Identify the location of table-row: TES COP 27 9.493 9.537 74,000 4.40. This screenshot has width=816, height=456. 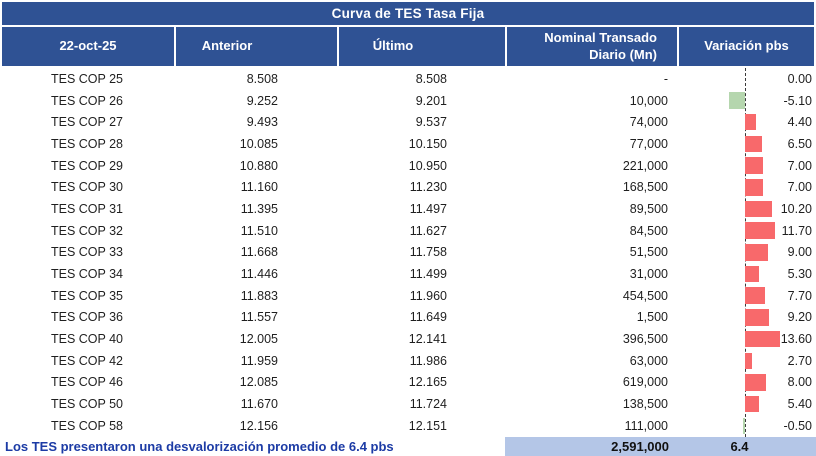
(408, 122).